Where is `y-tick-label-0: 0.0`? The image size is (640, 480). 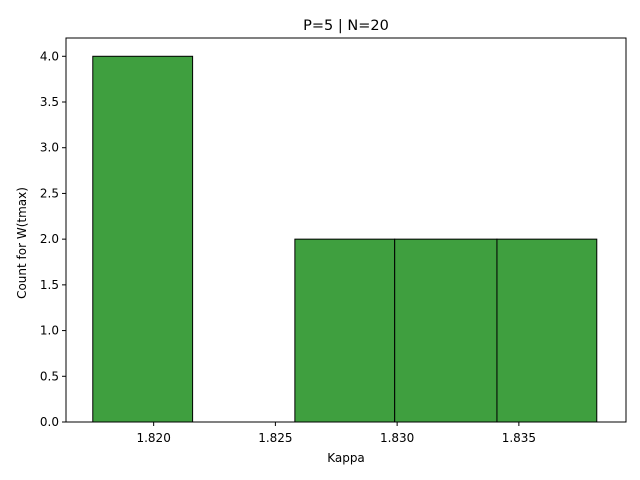 y-tick-label-0: 0.0 is located at coordinates (49, 422).